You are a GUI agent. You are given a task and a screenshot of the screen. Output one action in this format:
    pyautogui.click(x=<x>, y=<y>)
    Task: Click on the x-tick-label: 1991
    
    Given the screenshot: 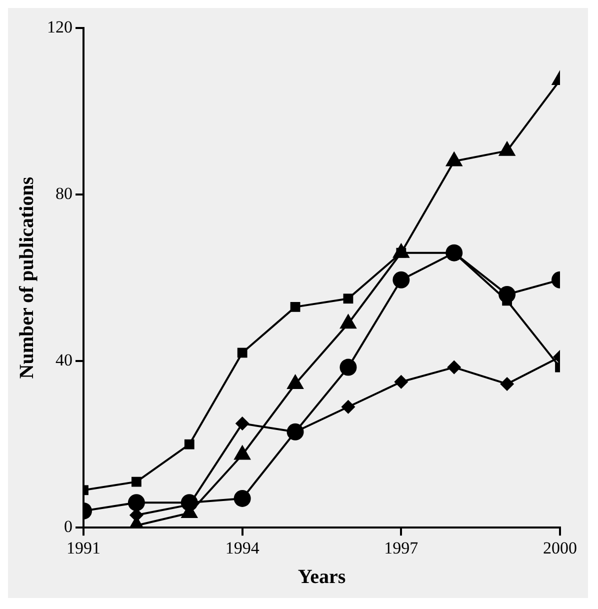 What is the action you would take?
    pyautogui.click(x=83, y=548)
    